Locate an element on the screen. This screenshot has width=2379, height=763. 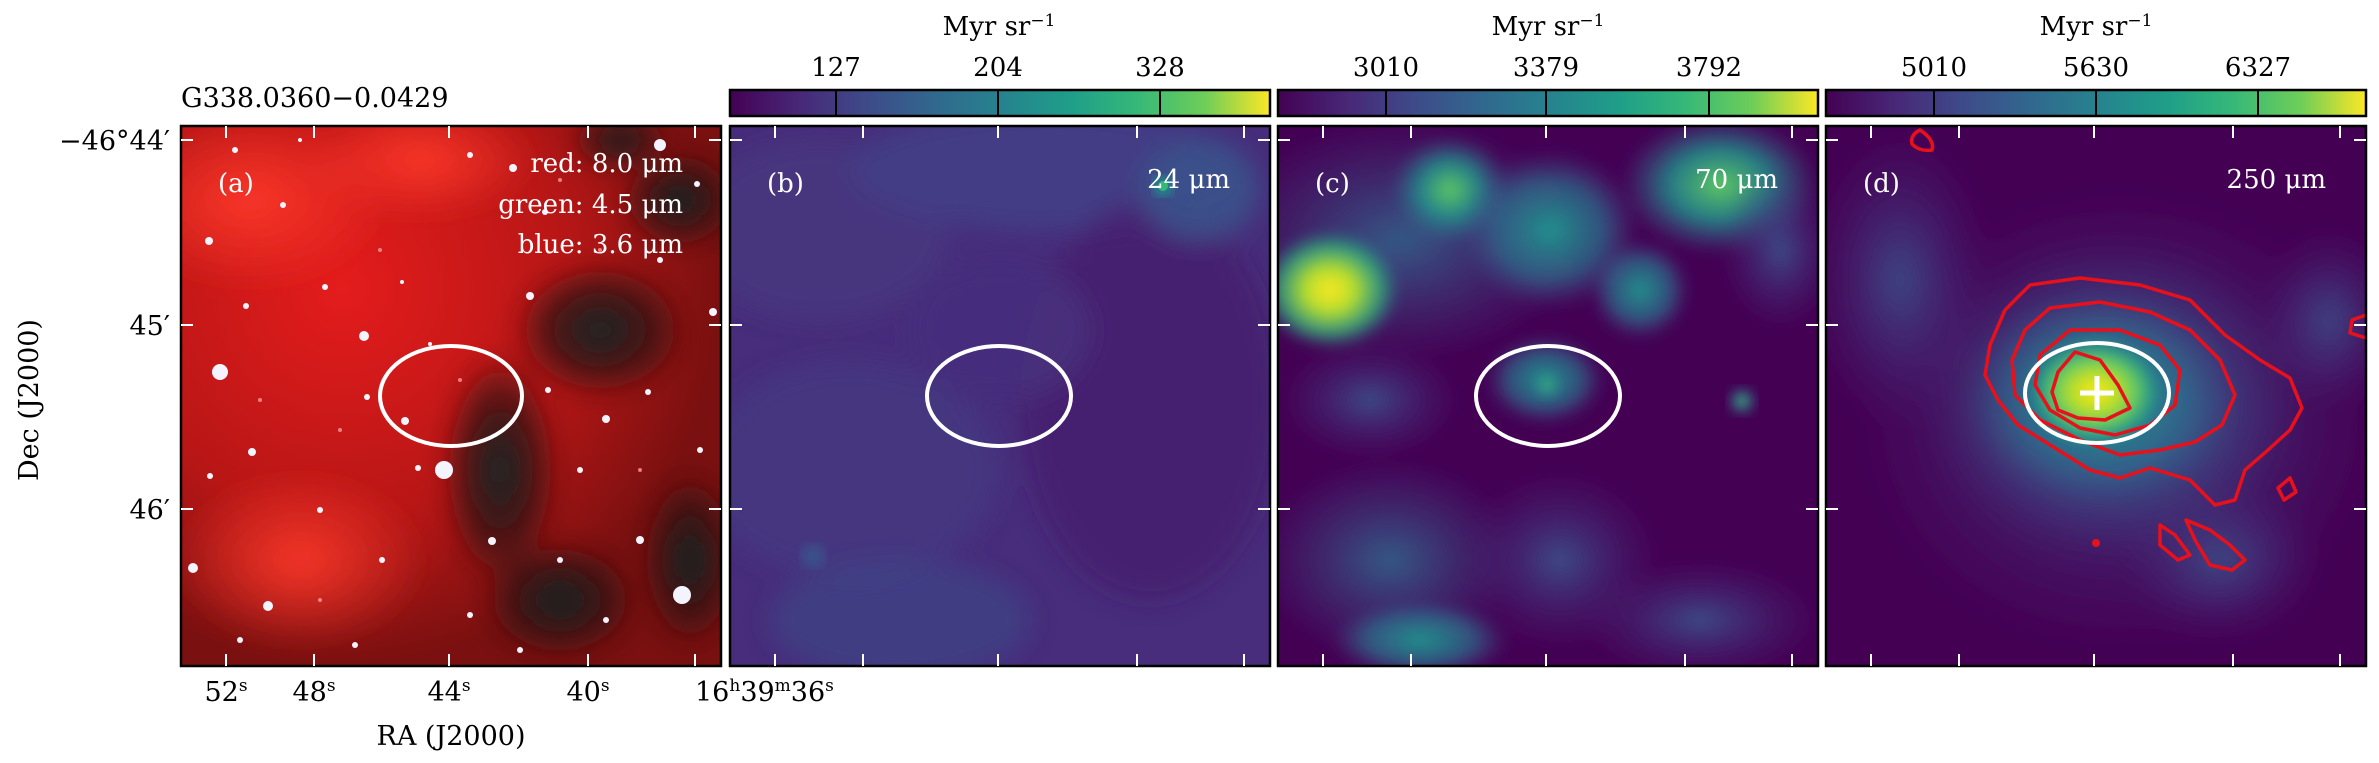
colorbar-b-tick-2: 204 is located at coordinates (998, 68).